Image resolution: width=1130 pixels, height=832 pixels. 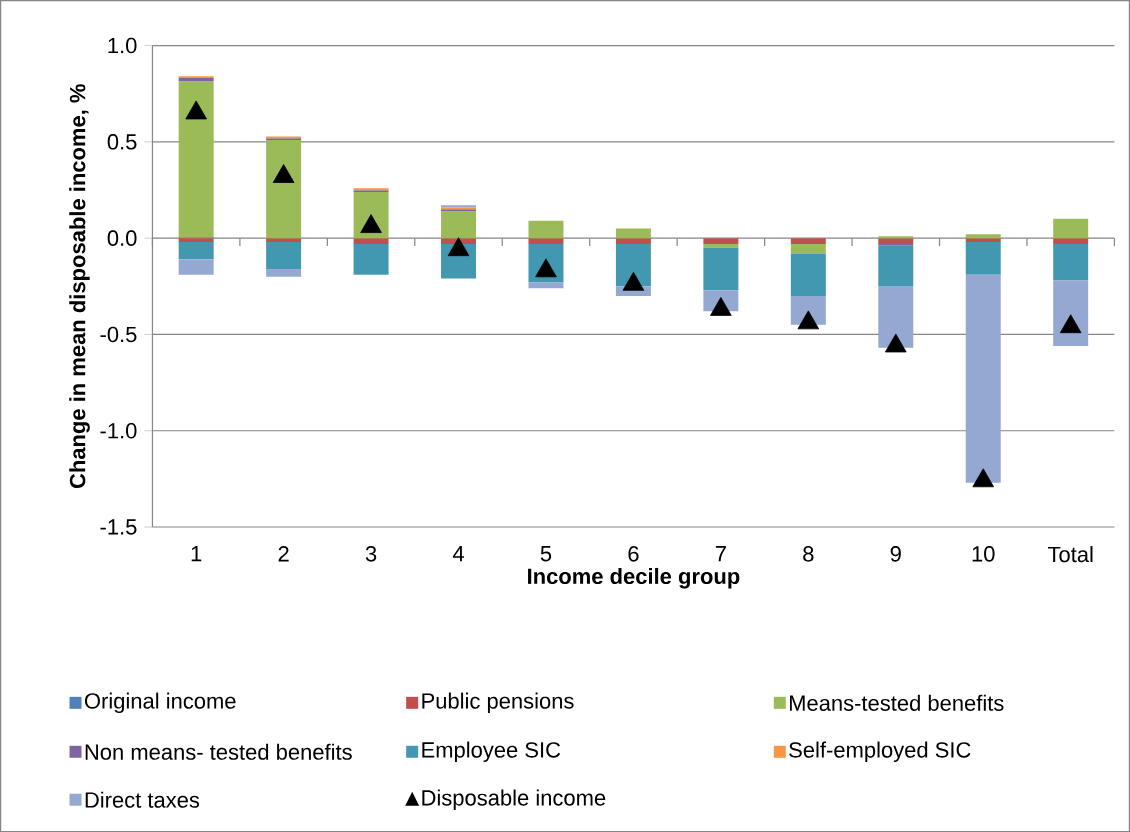 I want to click on x-tick-label: 4, so click(x=458, y=553).